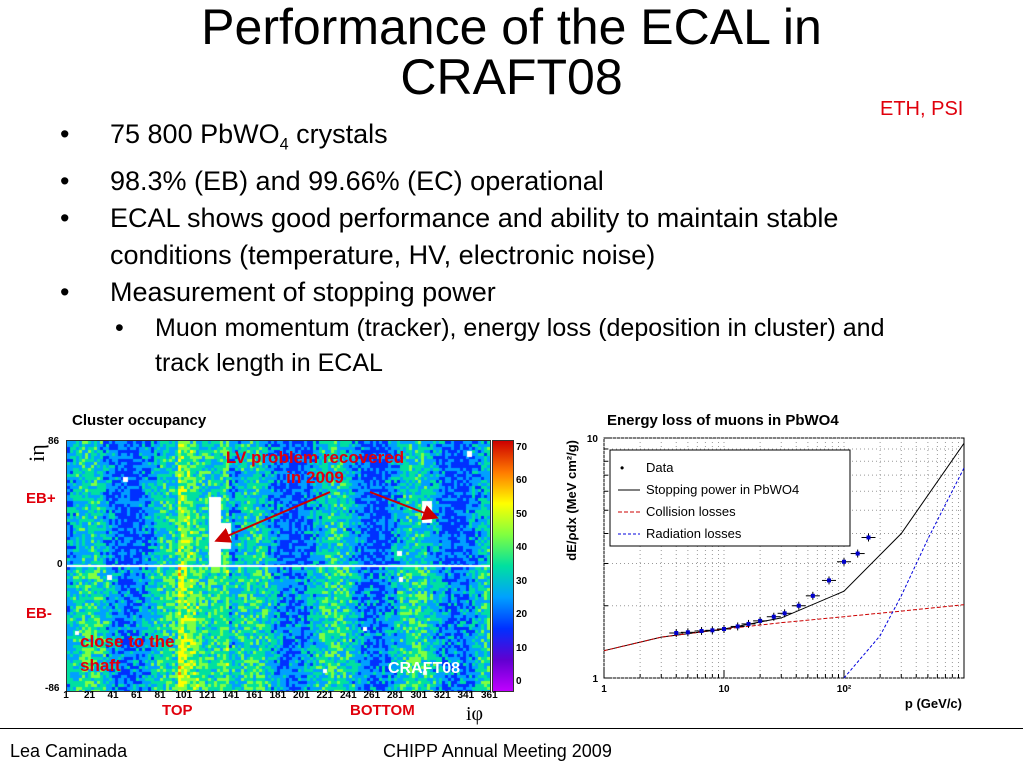 This screenshot has height=767, width=1023. What do you see at coordinates (39, 613) in the screenshot?
I see `eb-minus-label: EB-` at bounding box center [39, 613].